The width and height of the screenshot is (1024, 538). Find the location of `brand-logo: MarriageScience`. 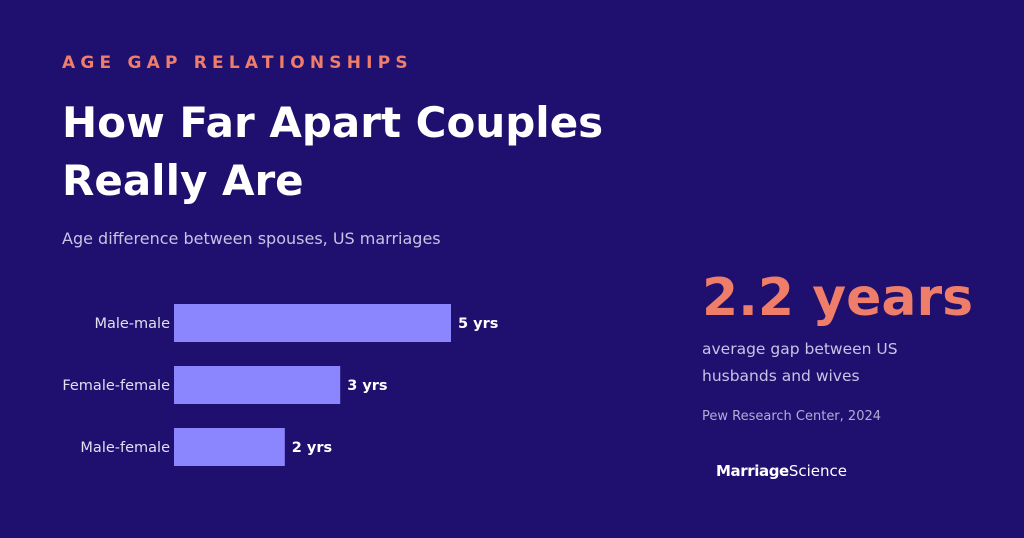

brand-logo: MarriageScience is located at coordinates (781, 471).